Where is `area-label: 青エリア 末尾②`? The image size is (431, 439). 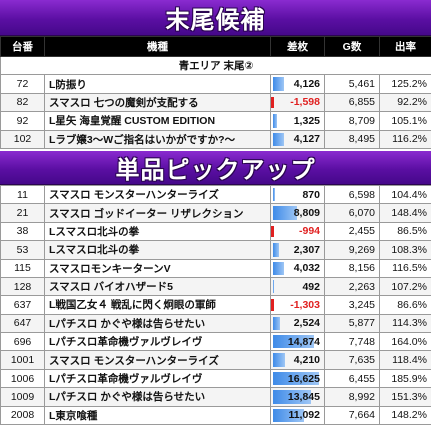
area-label: 青エリア 末尾② is located at coordinates (215, 65).